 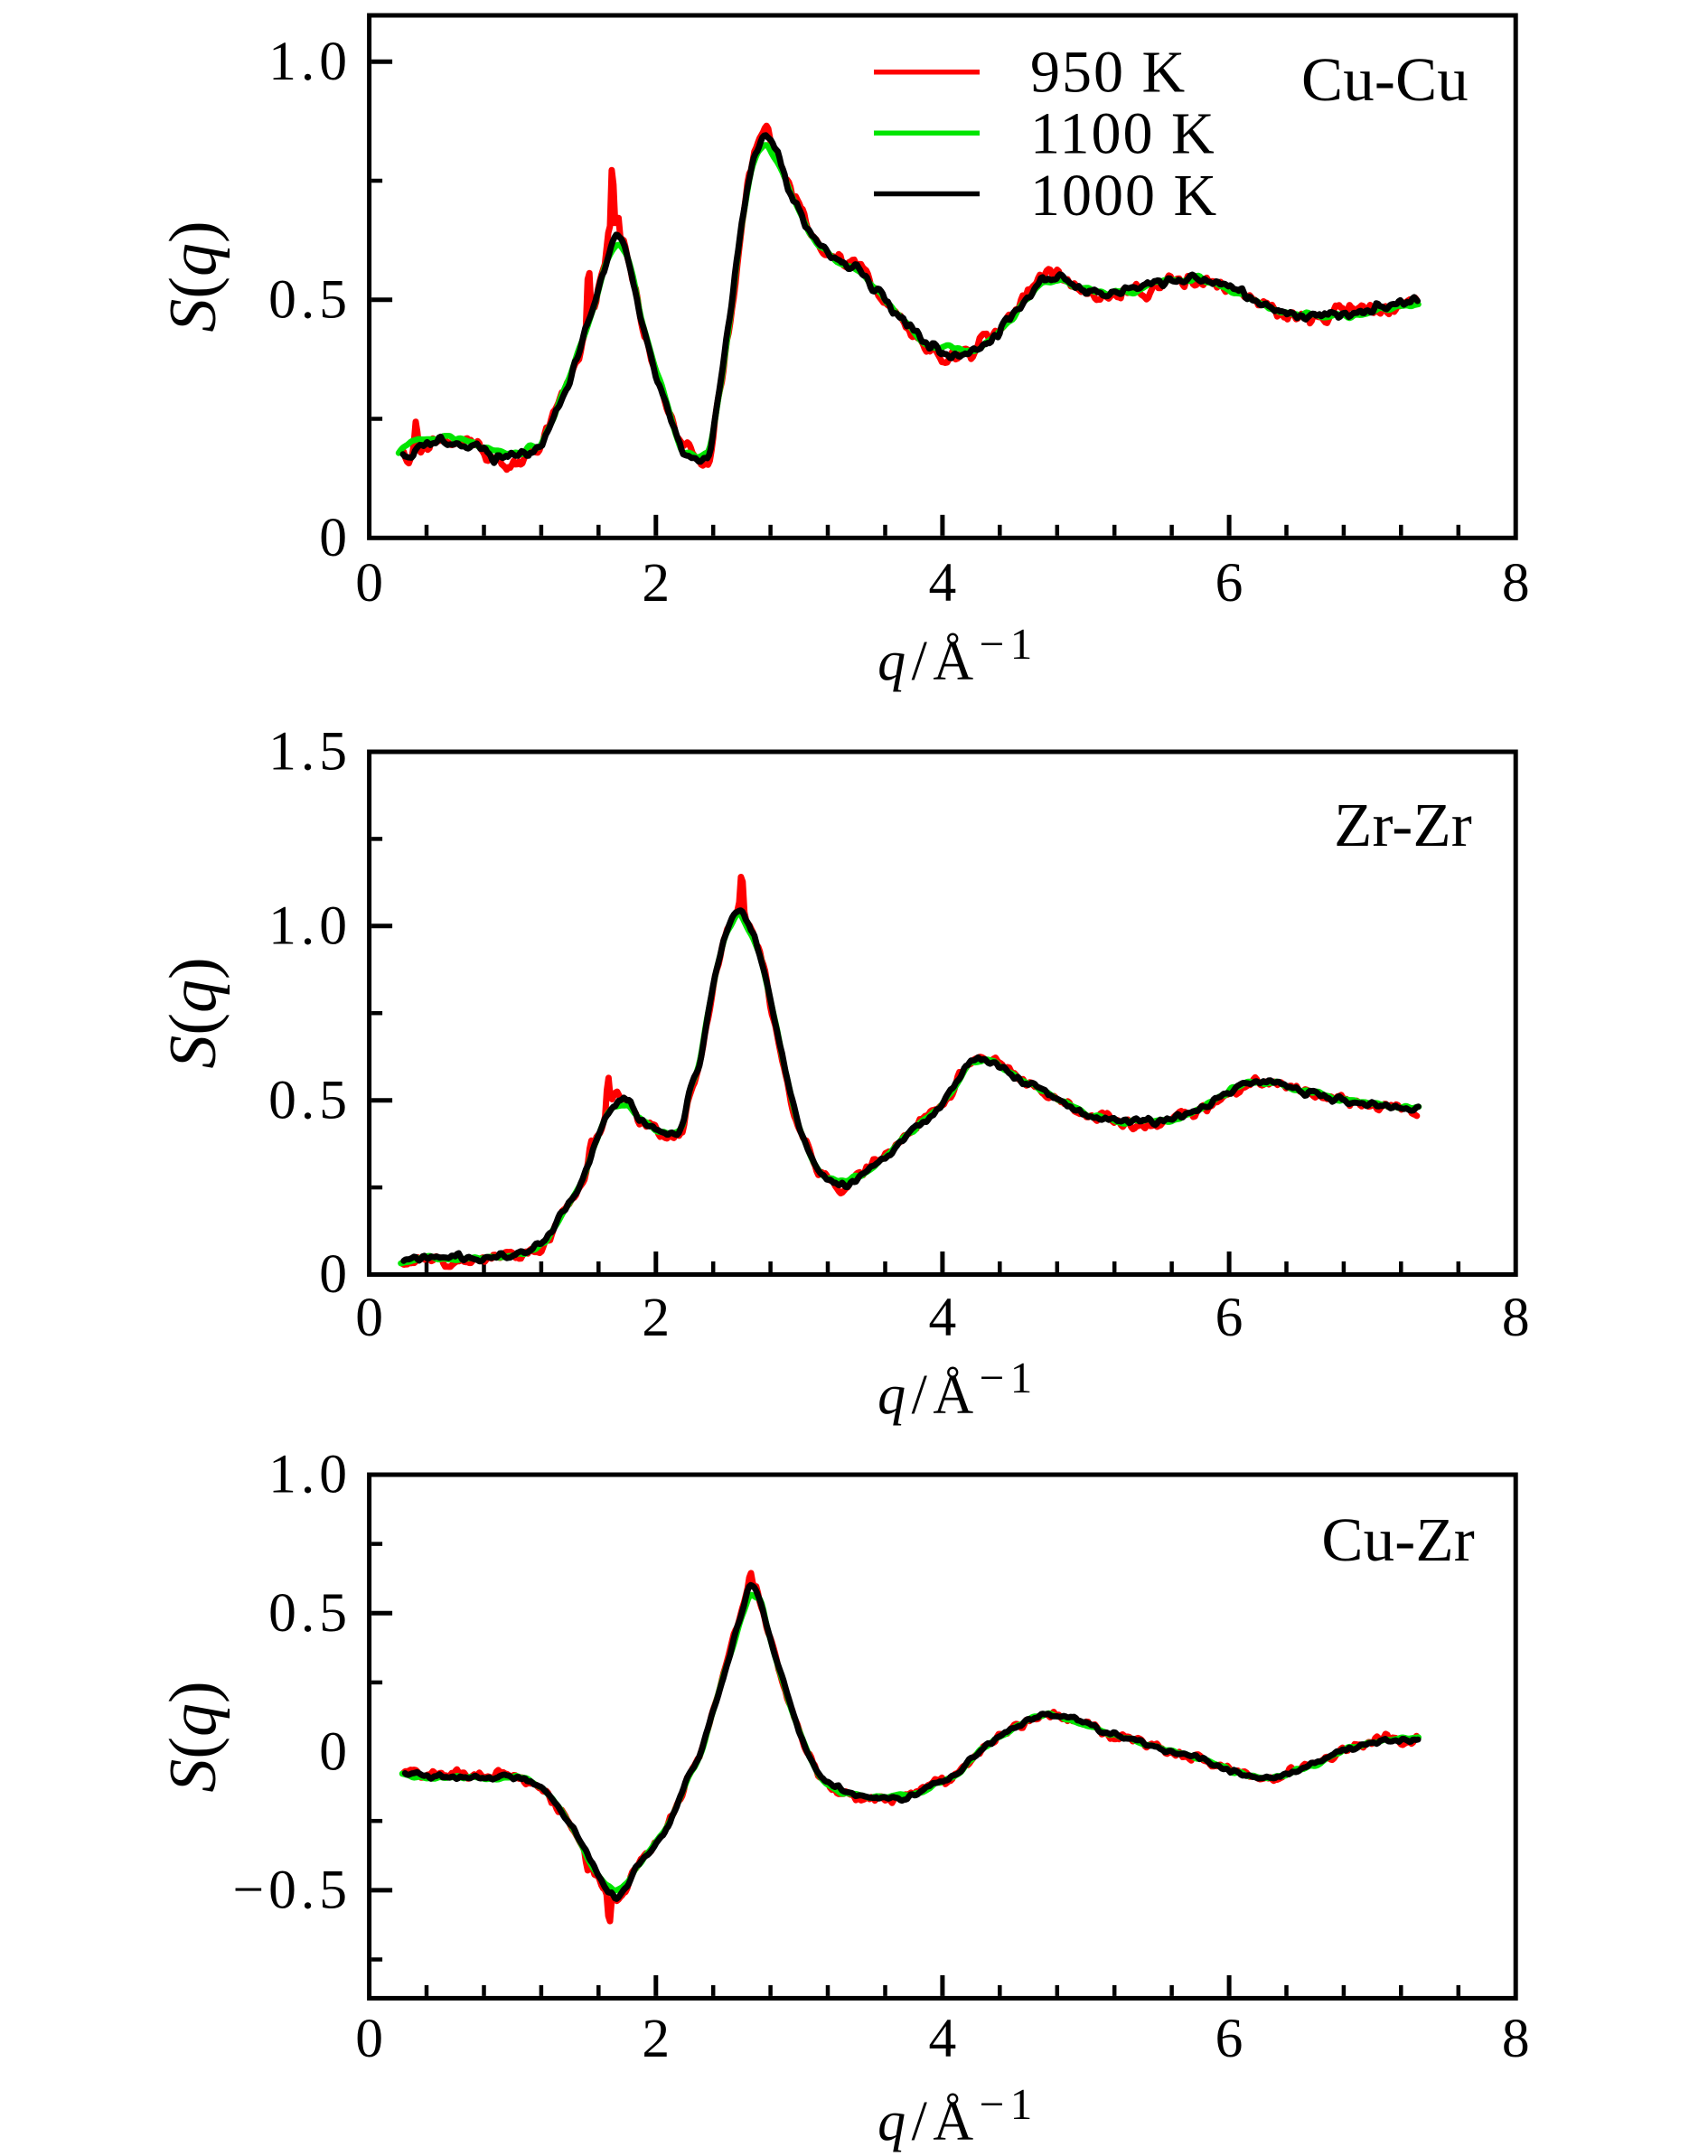 I want to click on svg-text: 1100 K, so click(x=1123, y=134).